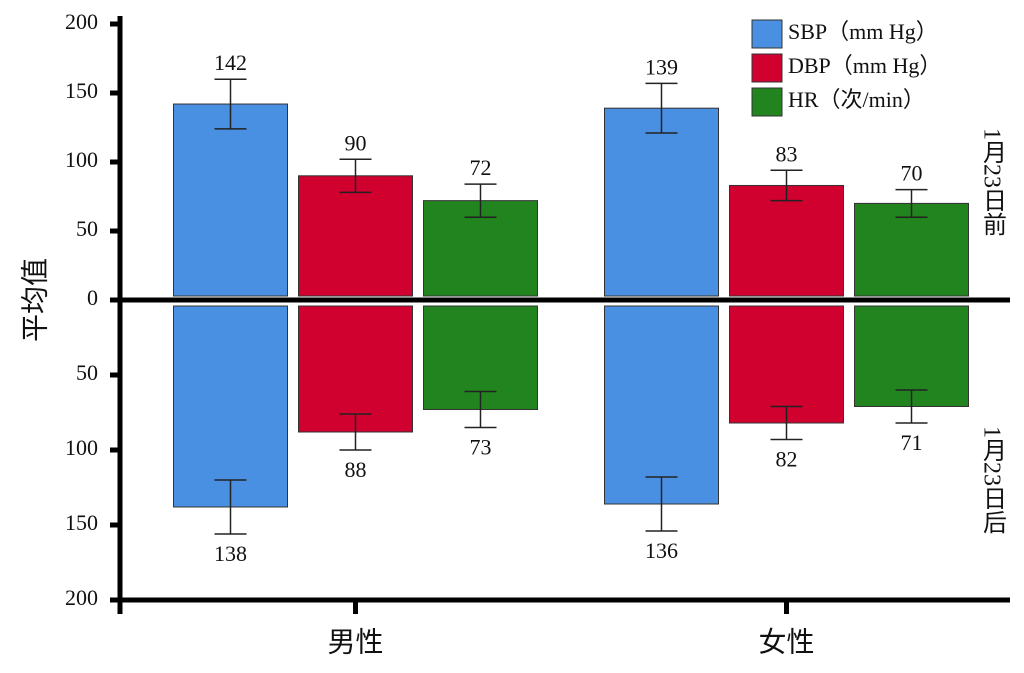  I want to click on legend-label: DBP（mm Hg）, so click(864, 65).